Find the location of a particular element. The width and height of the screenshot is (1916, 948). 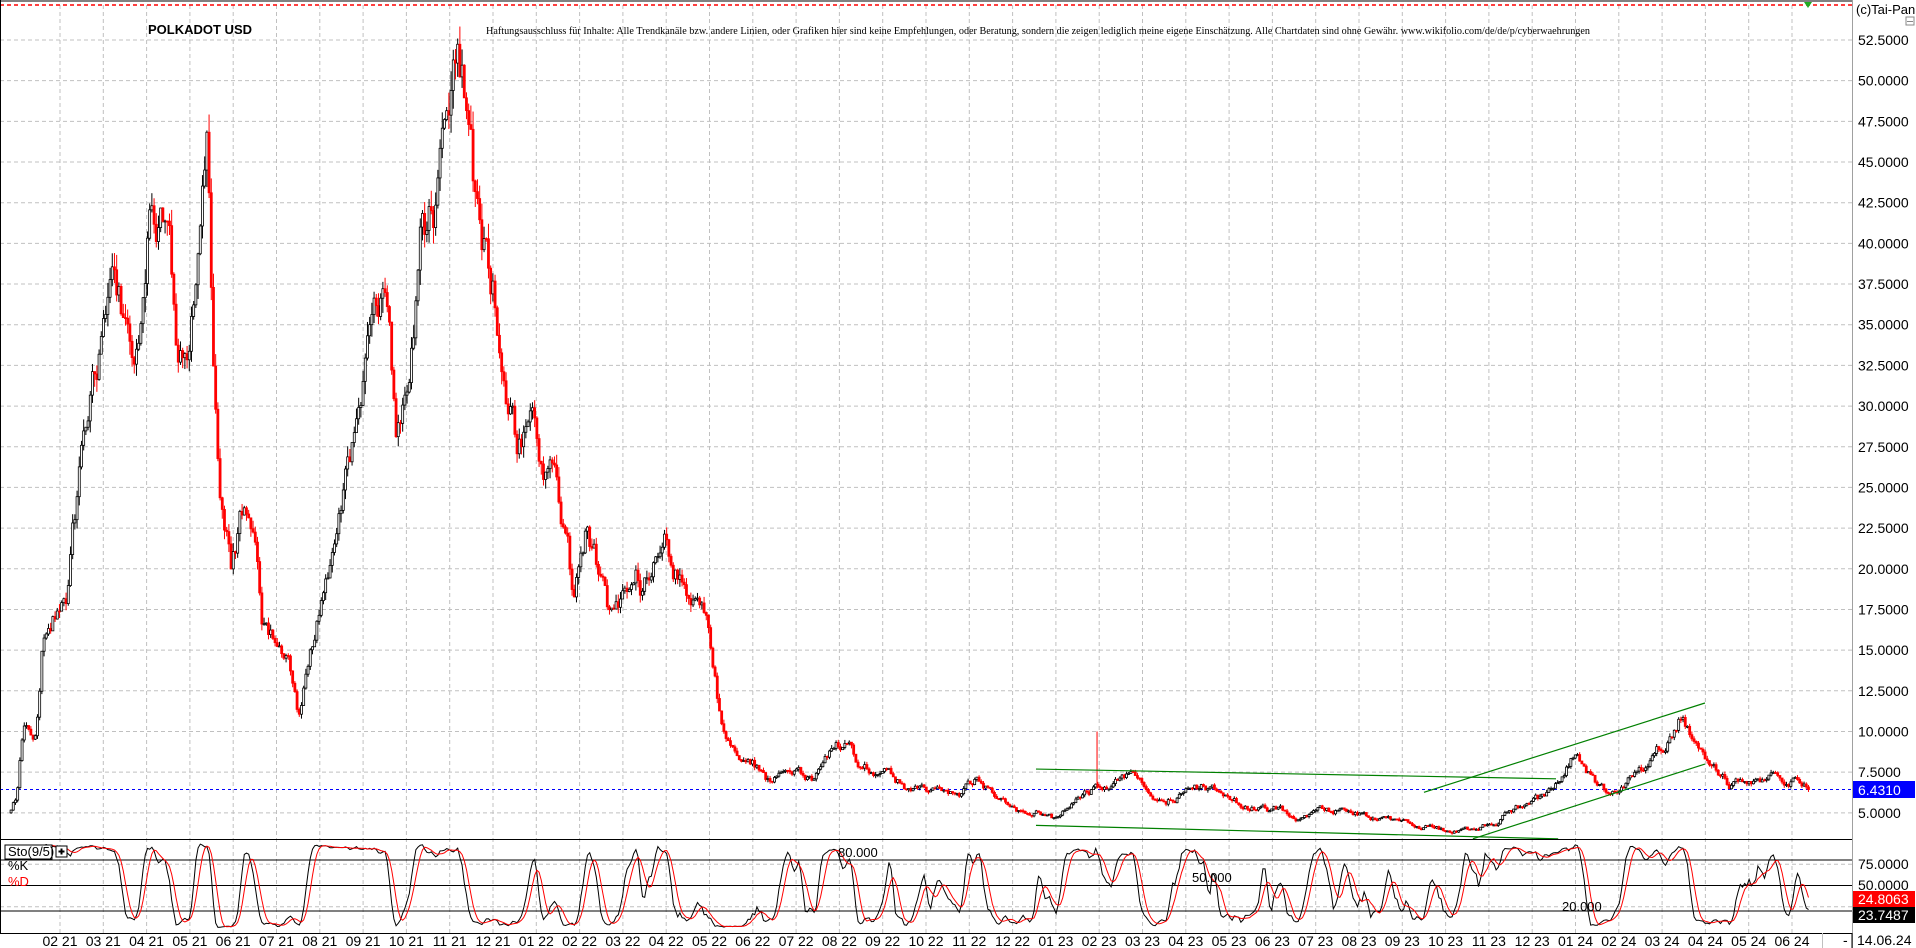

trendline-channel-lower is located at coordinates (1589, 801).